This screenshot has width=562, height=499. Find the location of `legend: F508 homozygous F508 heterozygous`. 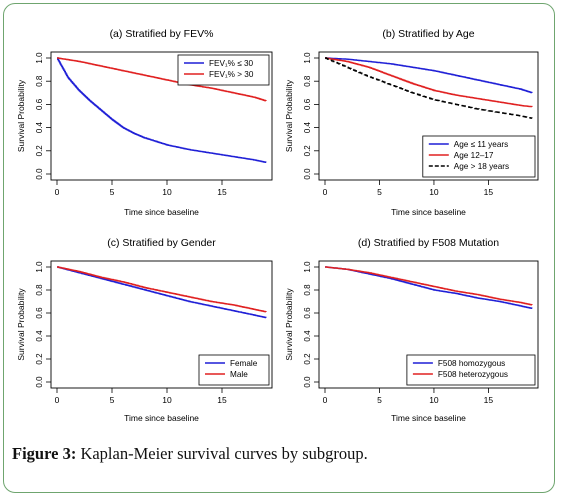

legend: F508 homozygous F508 heterozygous is located at coordinates (471, 370).